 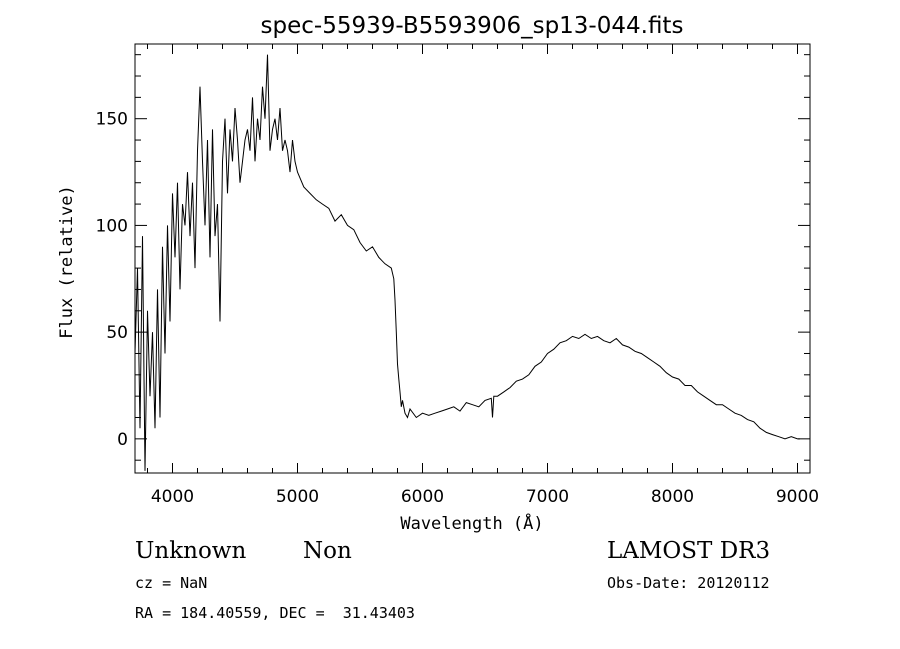 What do you see at coordinates (171, 583) in the screenshot?
I see `redshift-value: cz = NaN` at bounding box center [171, 583].